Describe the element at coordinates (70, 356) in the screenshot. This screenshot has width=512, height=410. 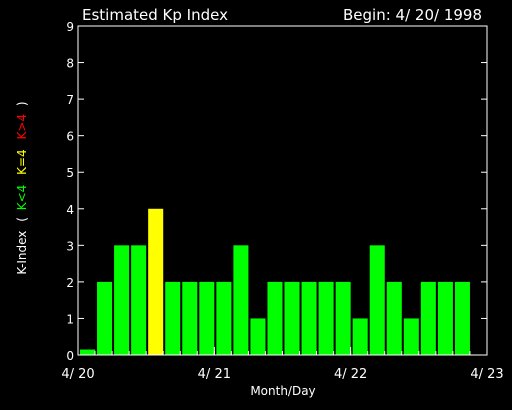
I see `y-tick-label: 0` at that location.